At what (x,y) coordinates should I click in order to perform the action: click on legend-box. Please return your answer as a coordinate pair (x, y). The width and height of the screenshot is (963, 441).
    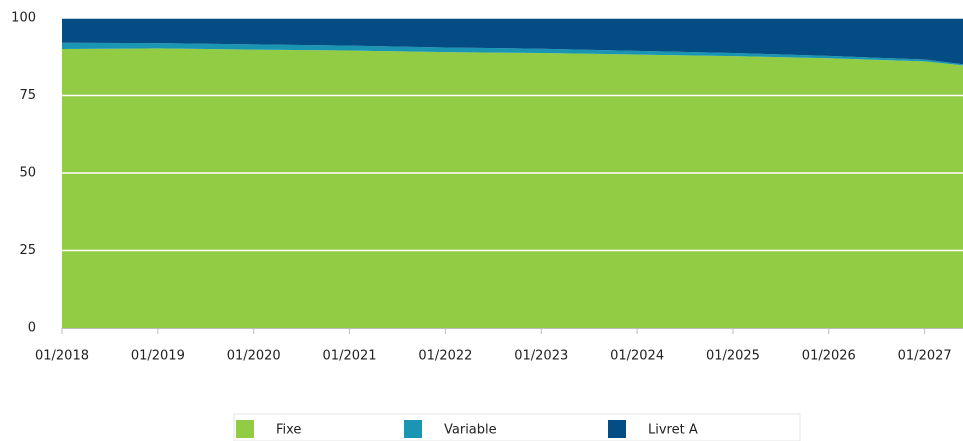
    Looking at the image, I should click on (517, 427).